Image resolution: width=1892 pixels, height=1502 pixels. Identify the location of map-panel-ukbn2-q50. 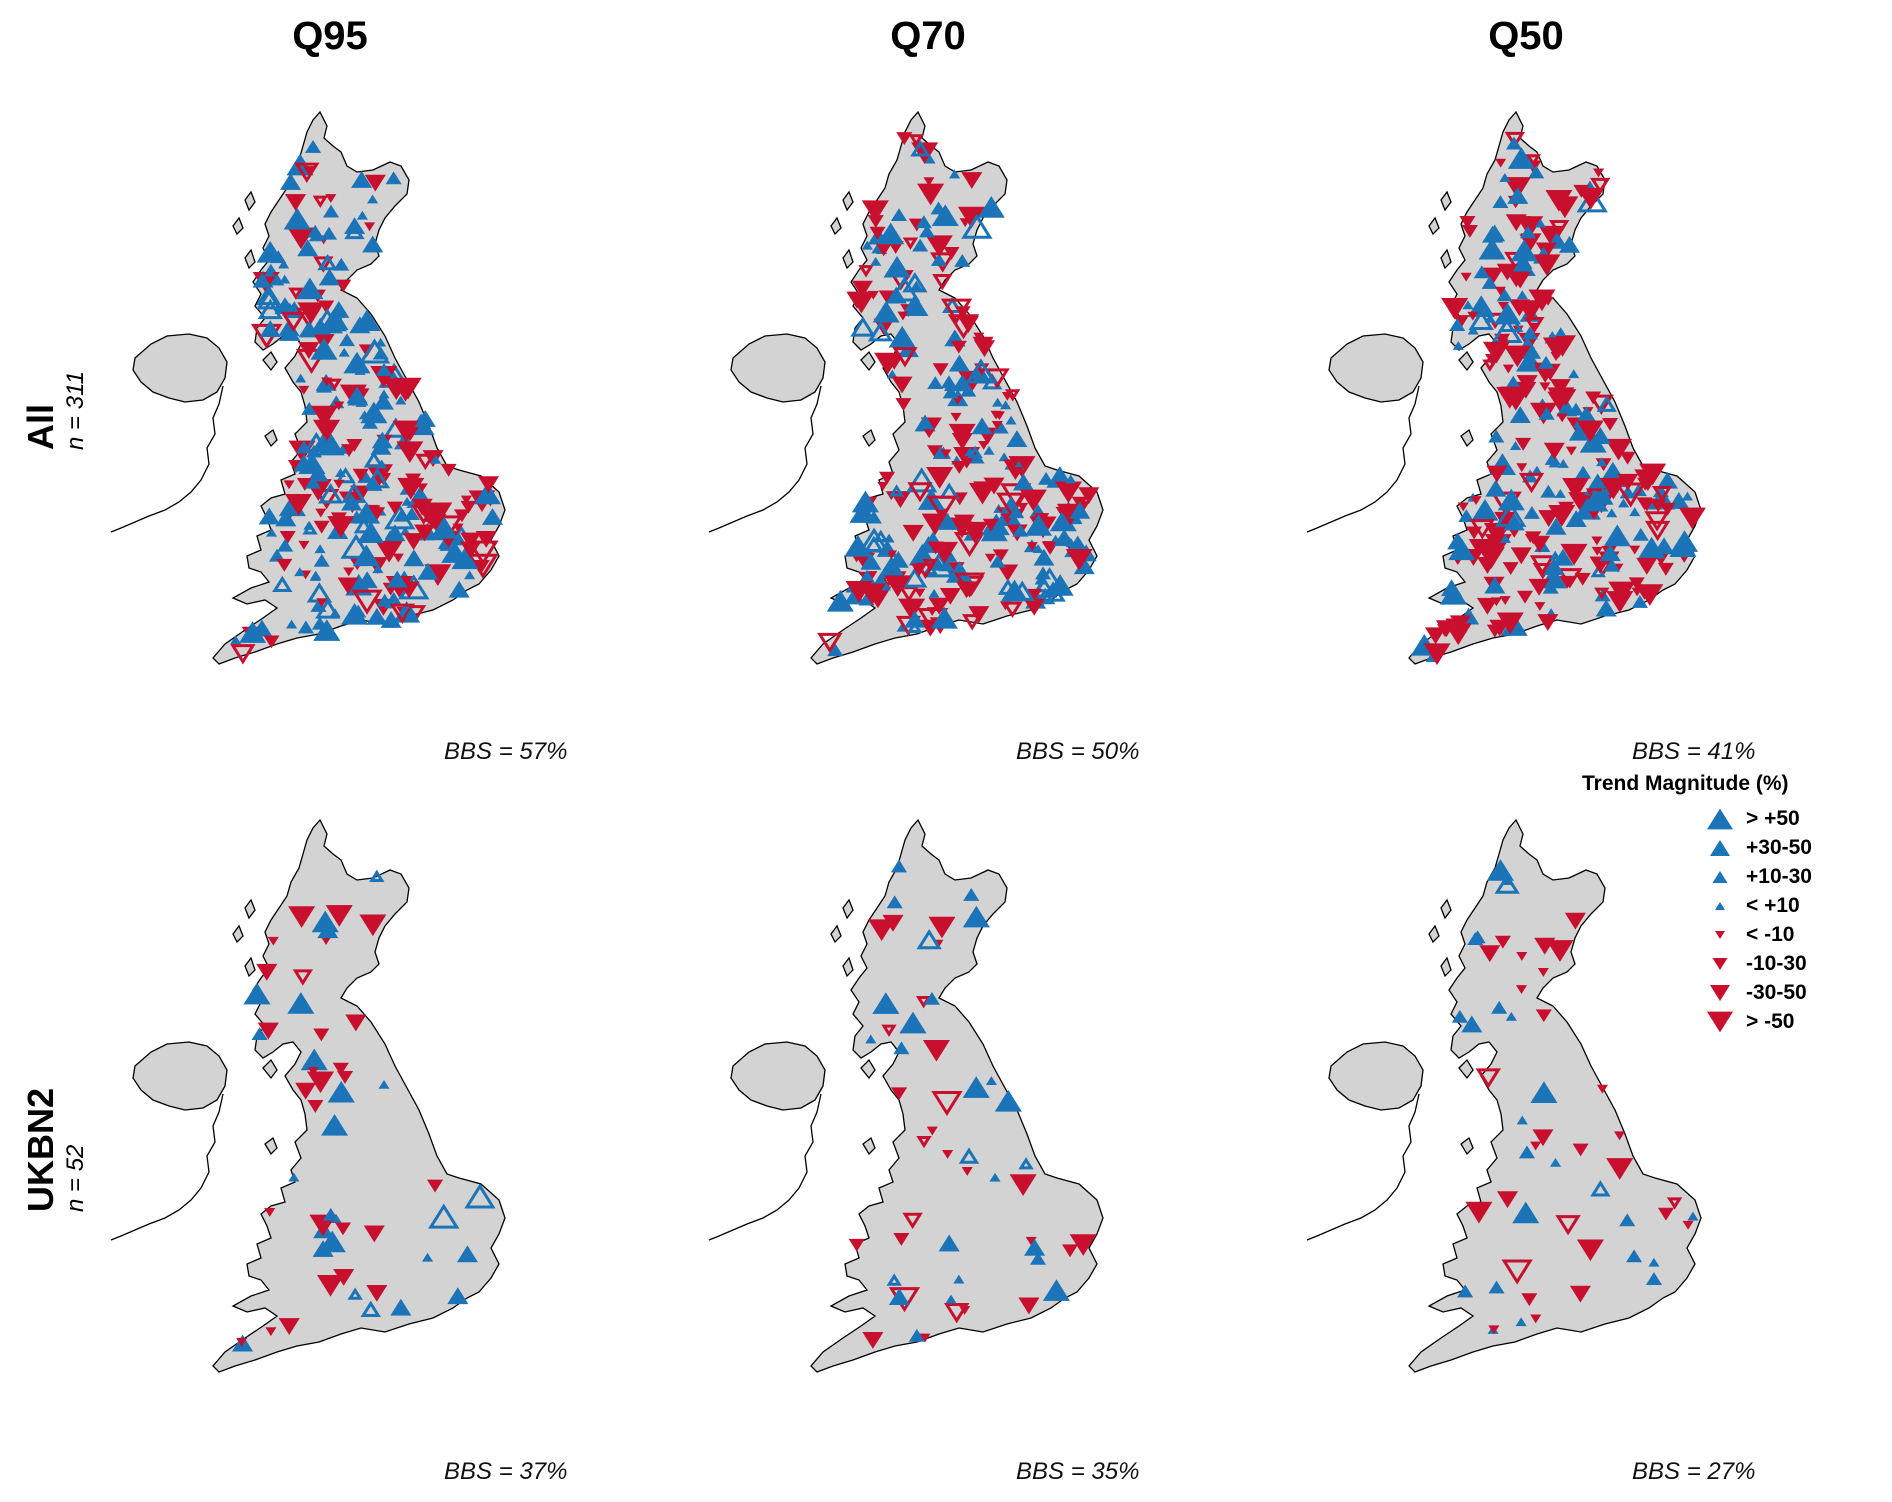
(1551, 1128).